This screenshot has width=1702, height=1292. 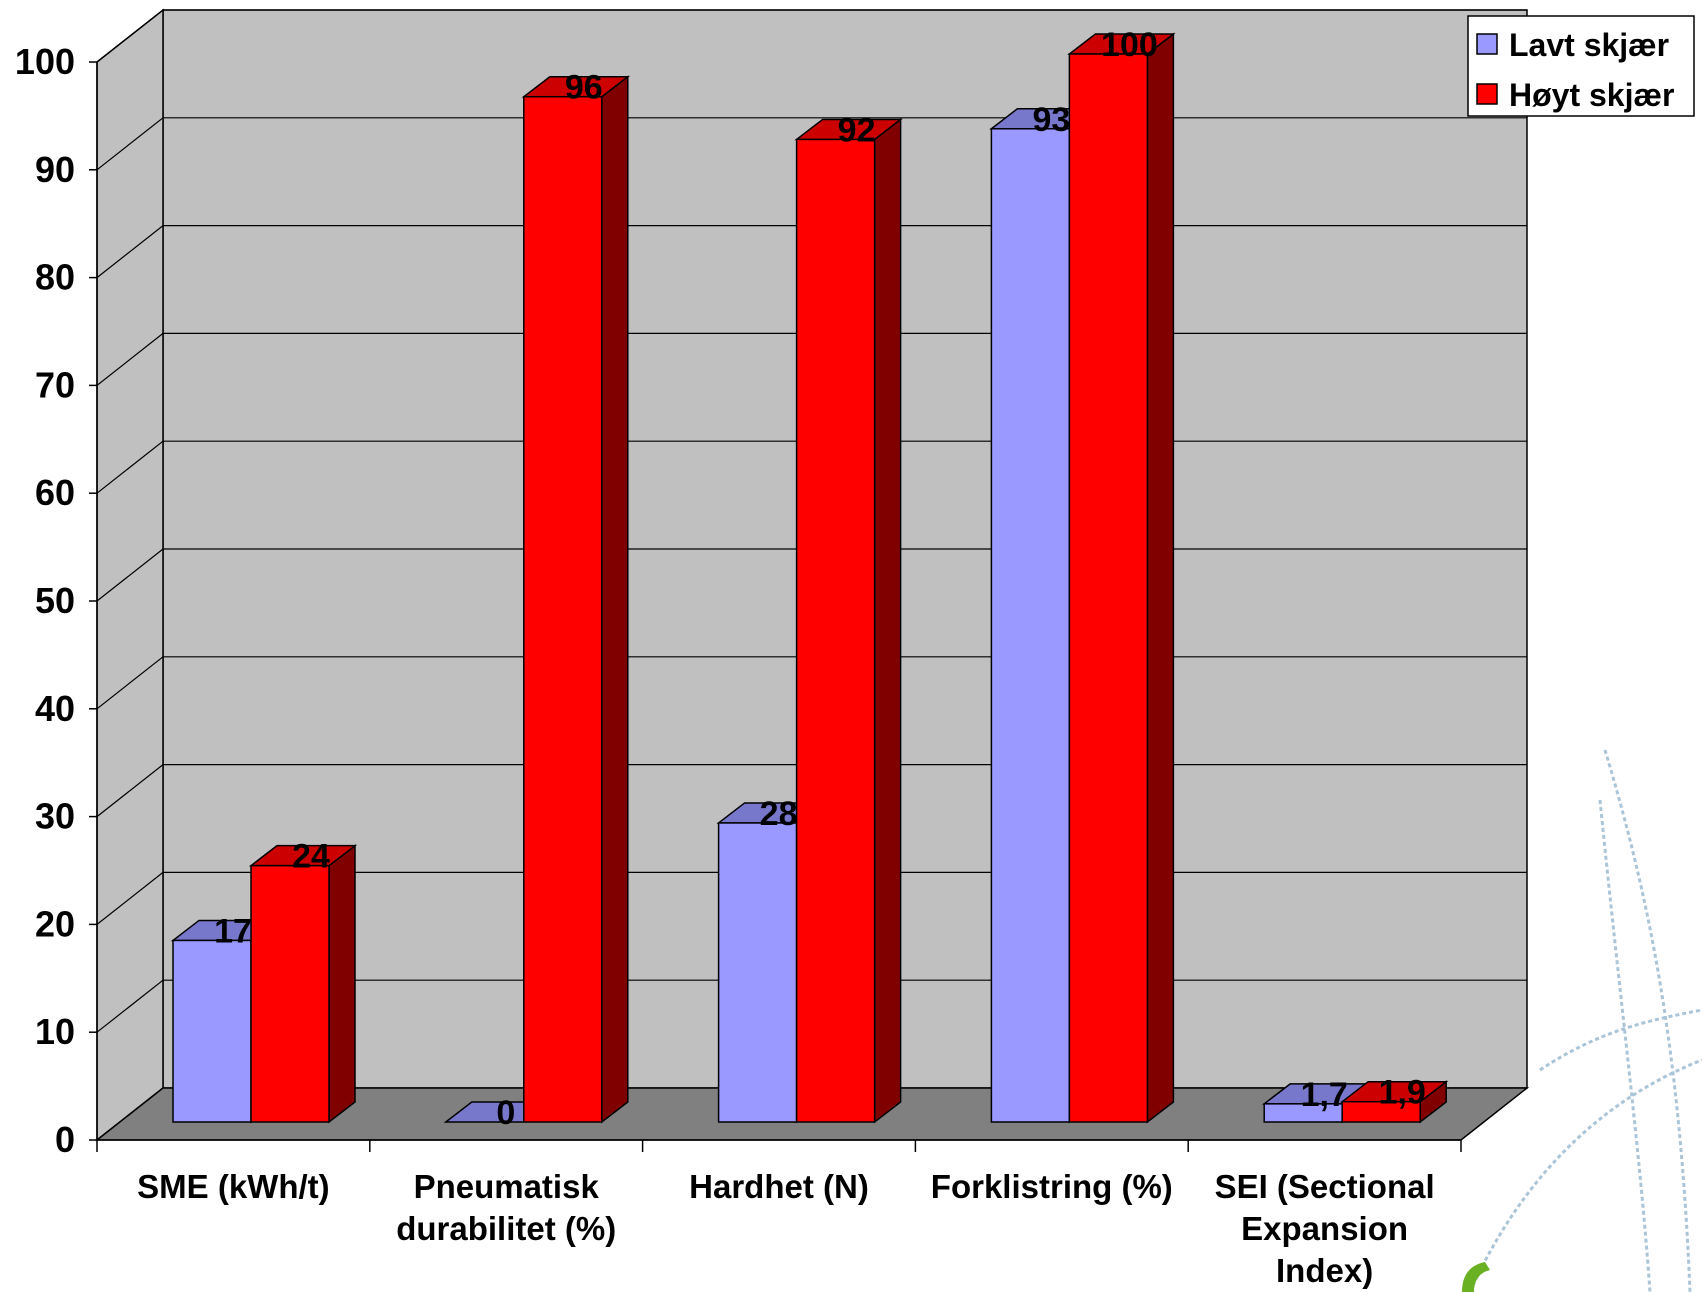 I want to click on x-category-label: SME (kWh/t), so click(x=233, y=1186).